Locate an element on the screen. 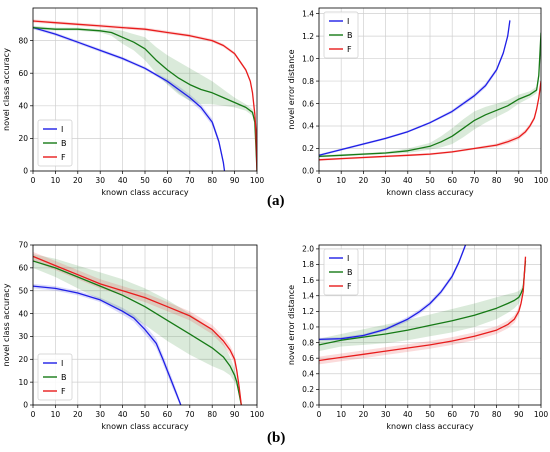  y-axis-label: novel class accuracy is located at coordinates (6, 324).